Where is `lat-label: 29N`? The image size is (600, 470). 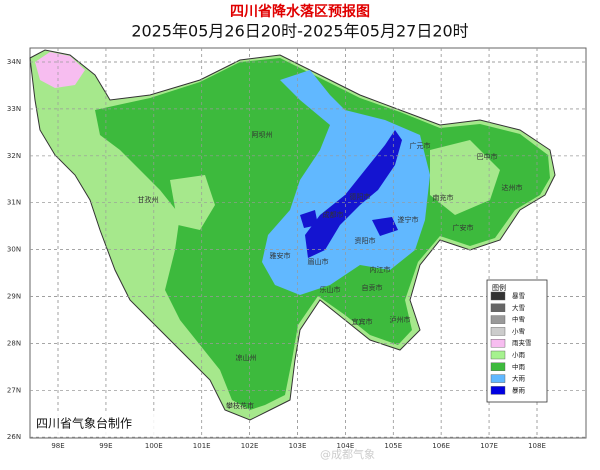
lat-label: 29N is located at coordinates (14, 297).